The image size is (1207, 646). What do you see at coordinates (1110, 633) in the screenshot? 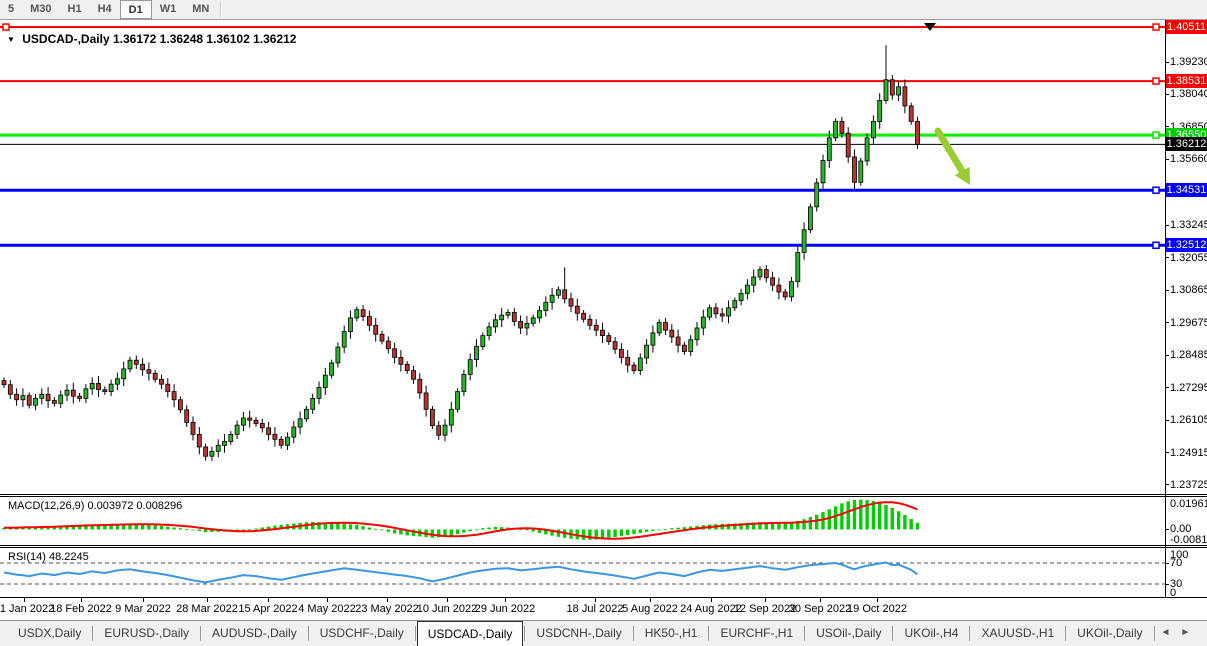
I see `tab-ukoil-daily: UKOil-,Daily` at bounding box center [1110, 633].